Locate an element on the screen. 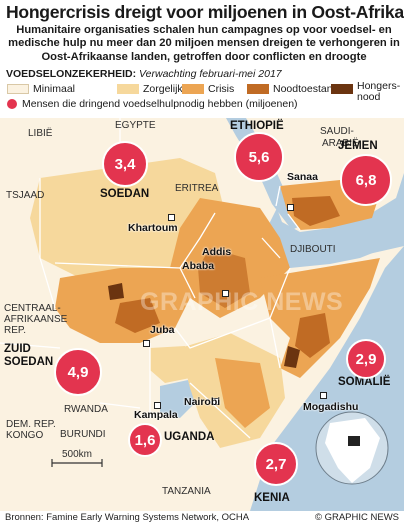  label-libya: LIBIË is located at coordinates (40, 133).